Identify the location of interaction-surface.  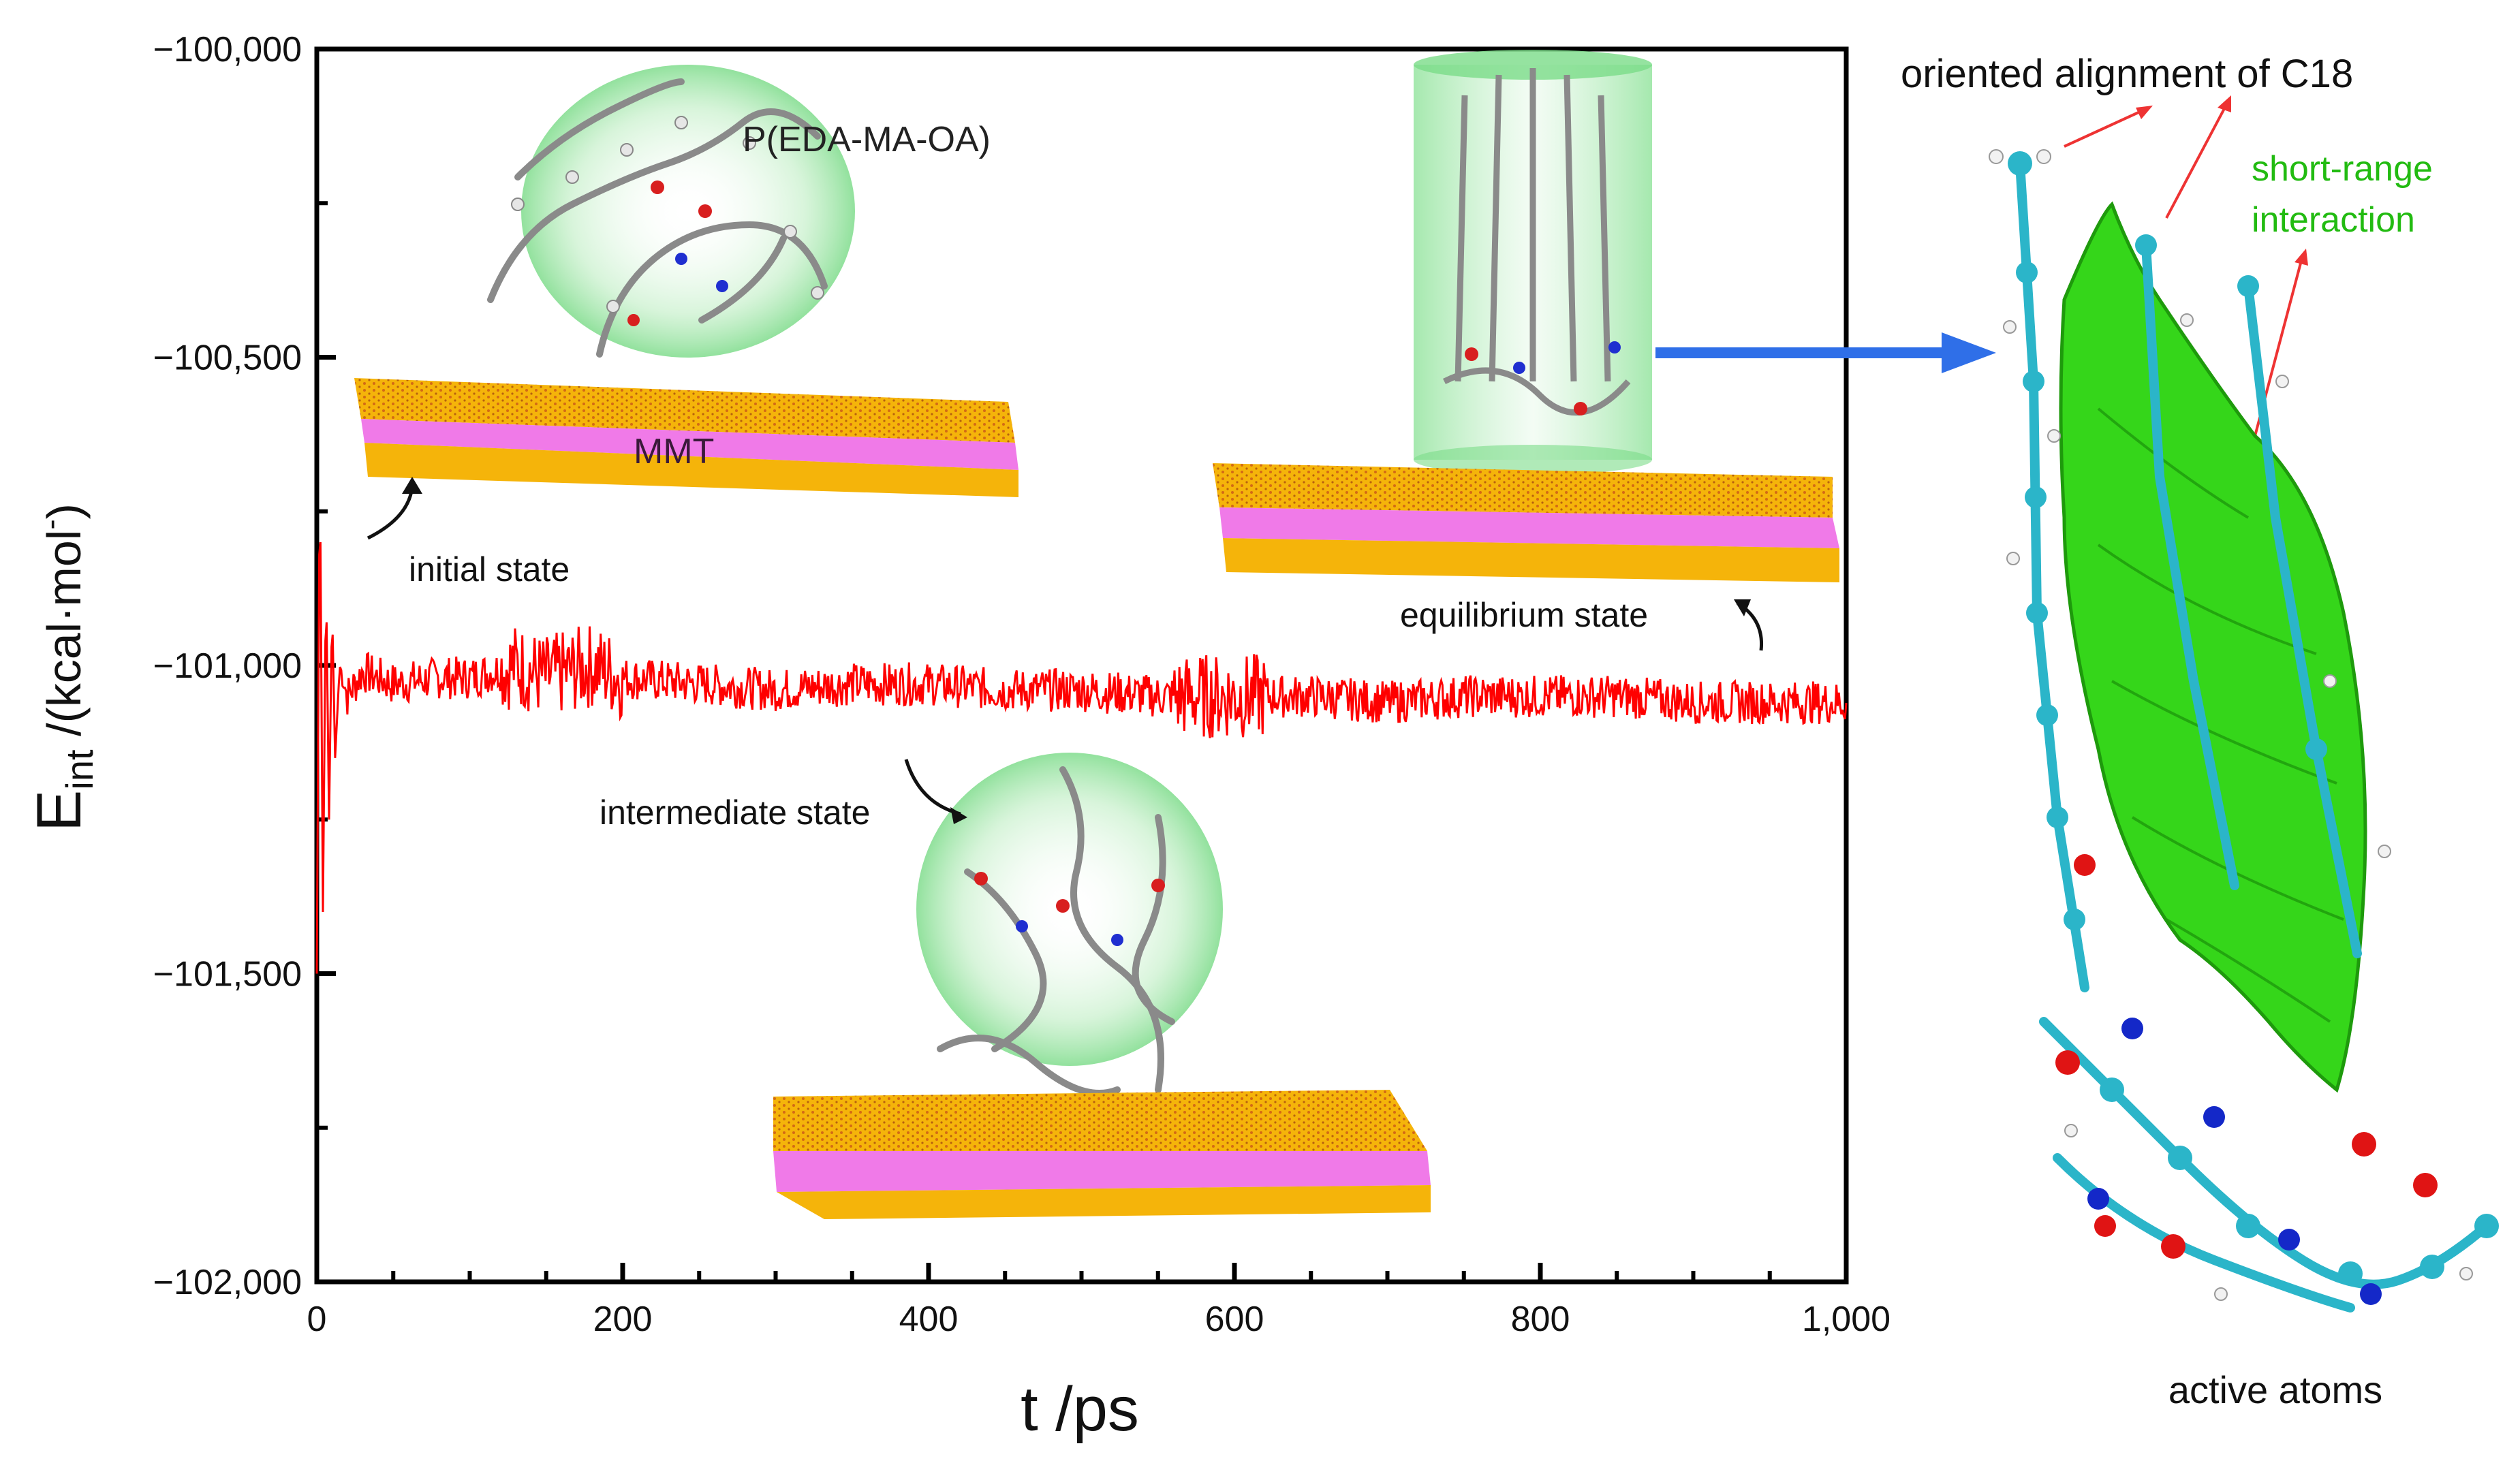
(2213, 647).